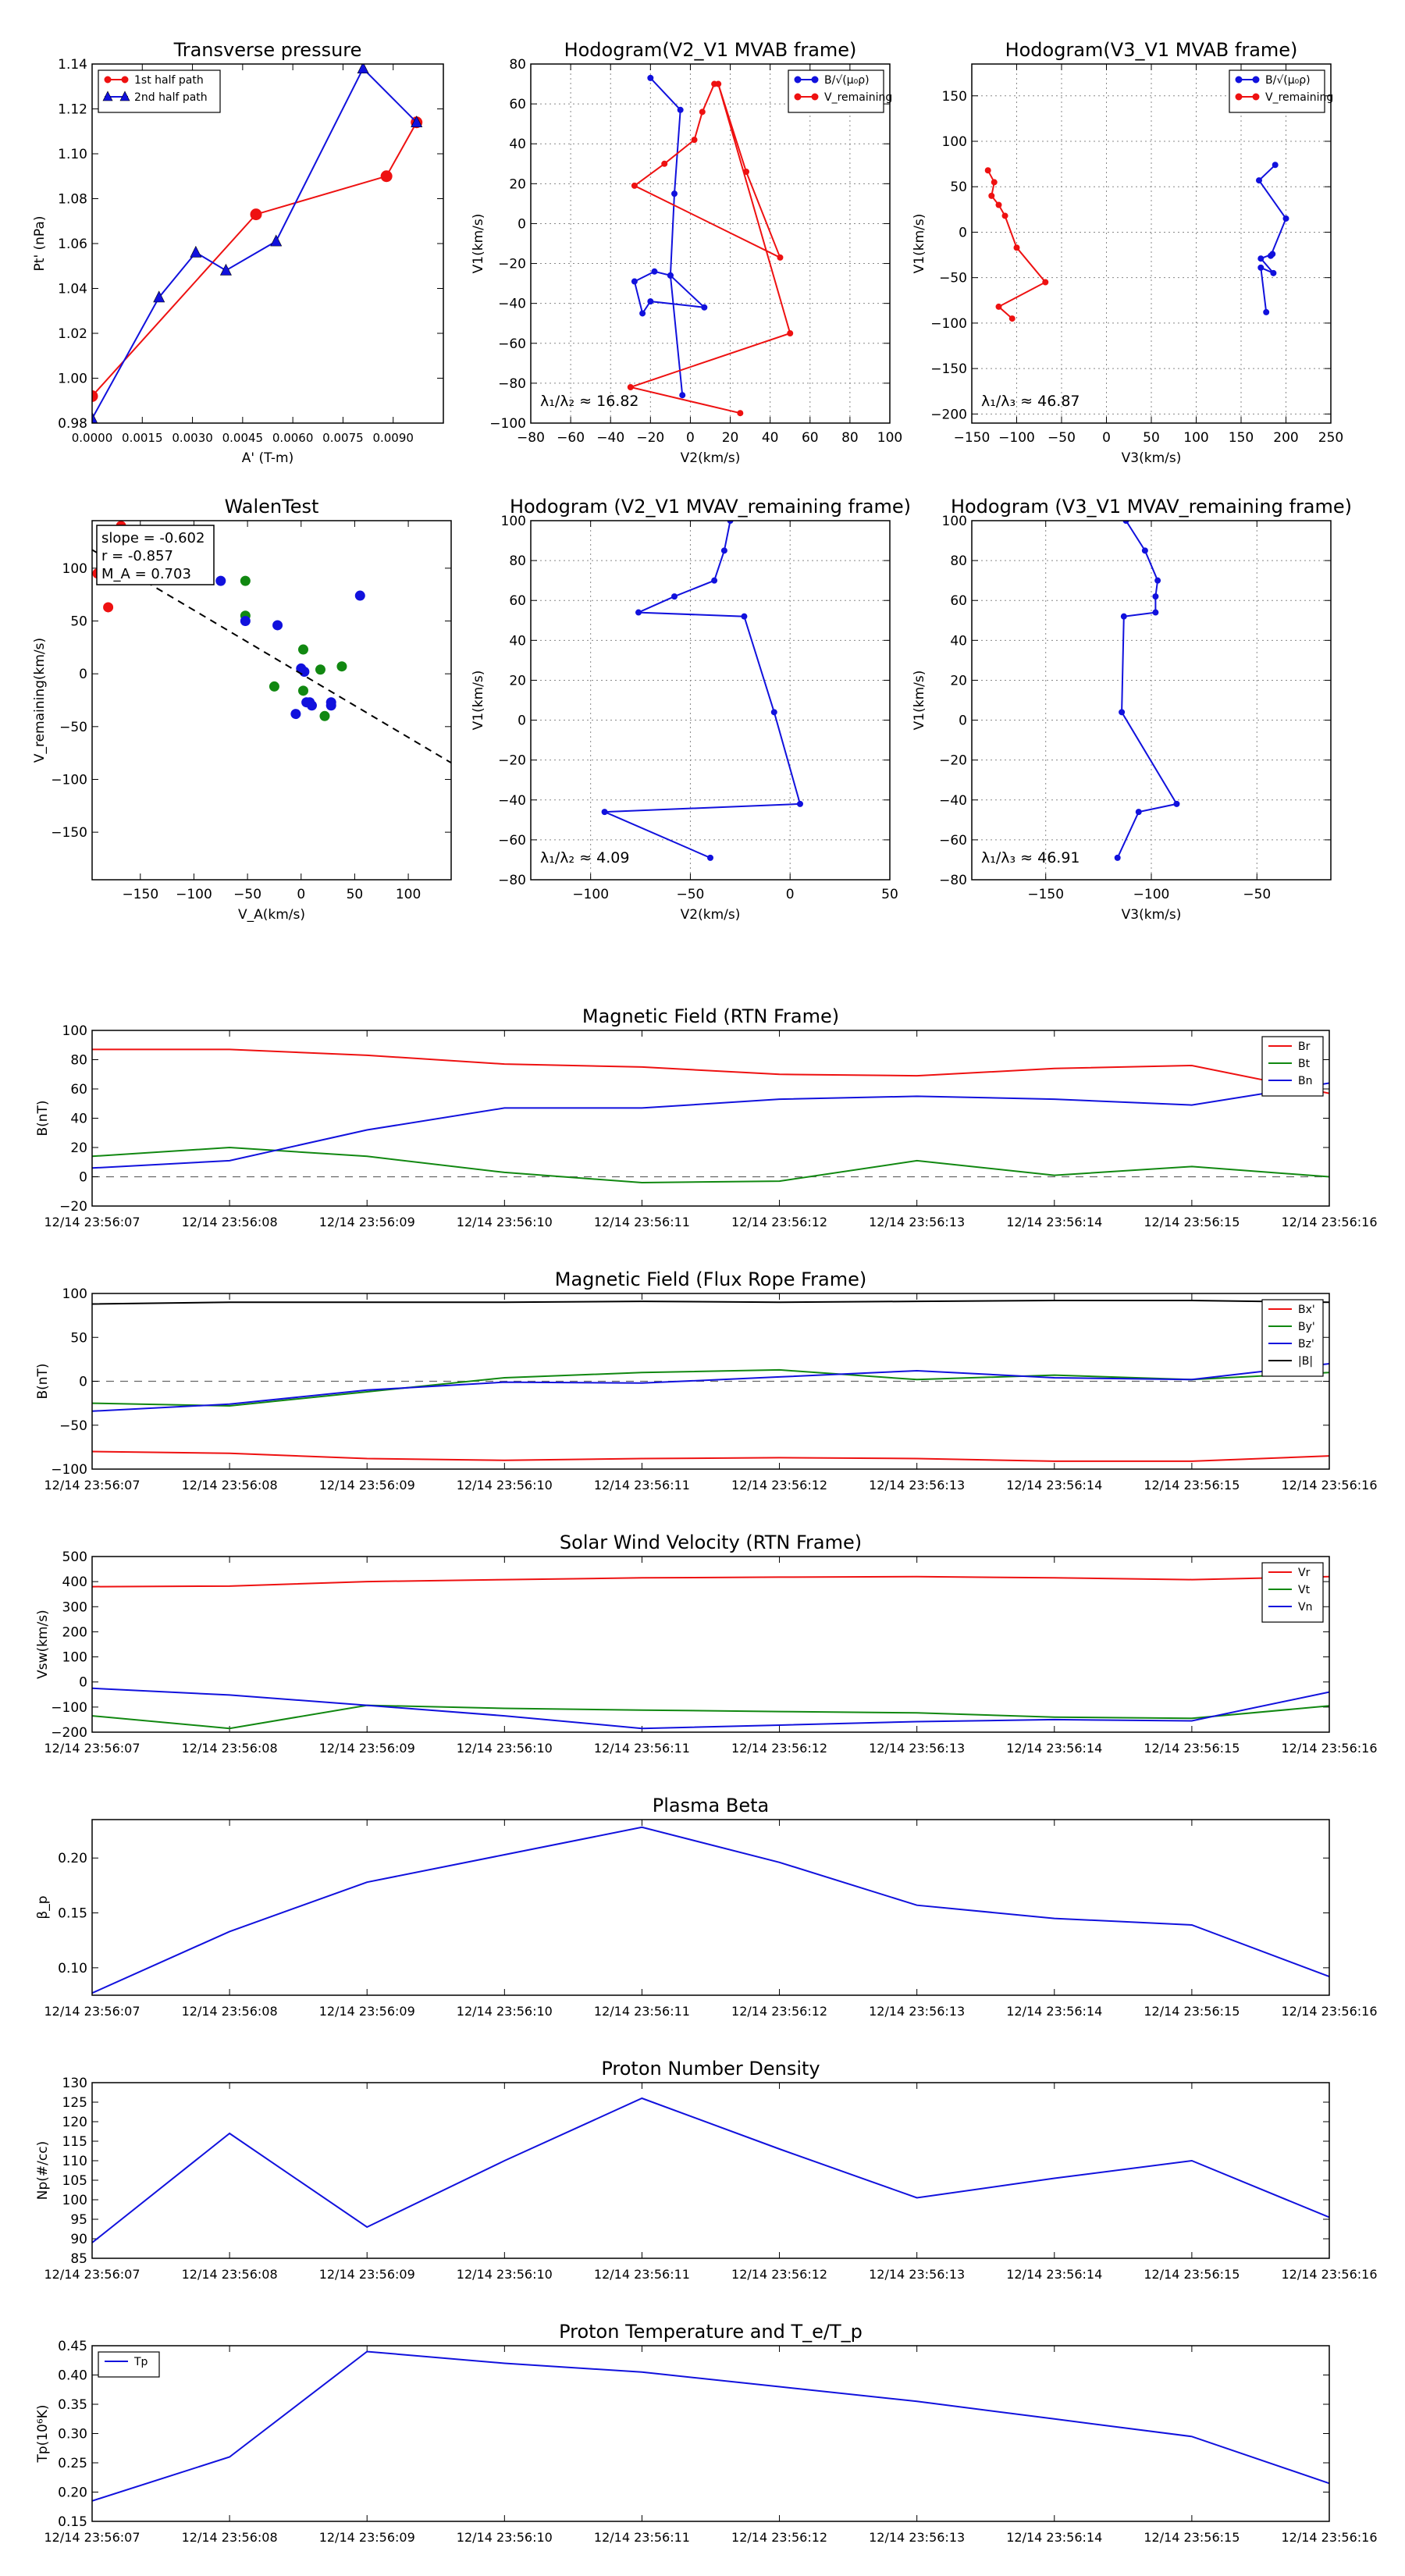 The image size is (1405, 2576). I want to click on x-tick-label: −50, so click(690, 894).